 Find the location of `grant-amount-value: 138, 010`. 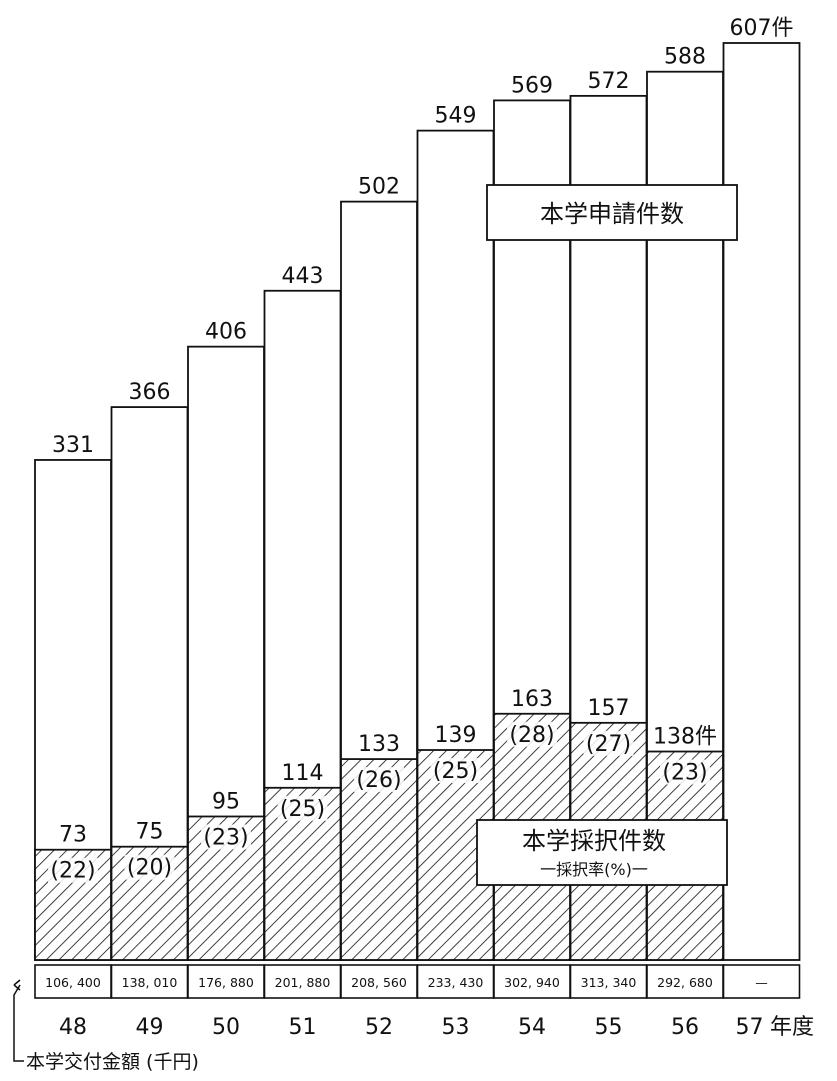

grant-amount-value: 138, 010 is located at coordinates (150, 982).